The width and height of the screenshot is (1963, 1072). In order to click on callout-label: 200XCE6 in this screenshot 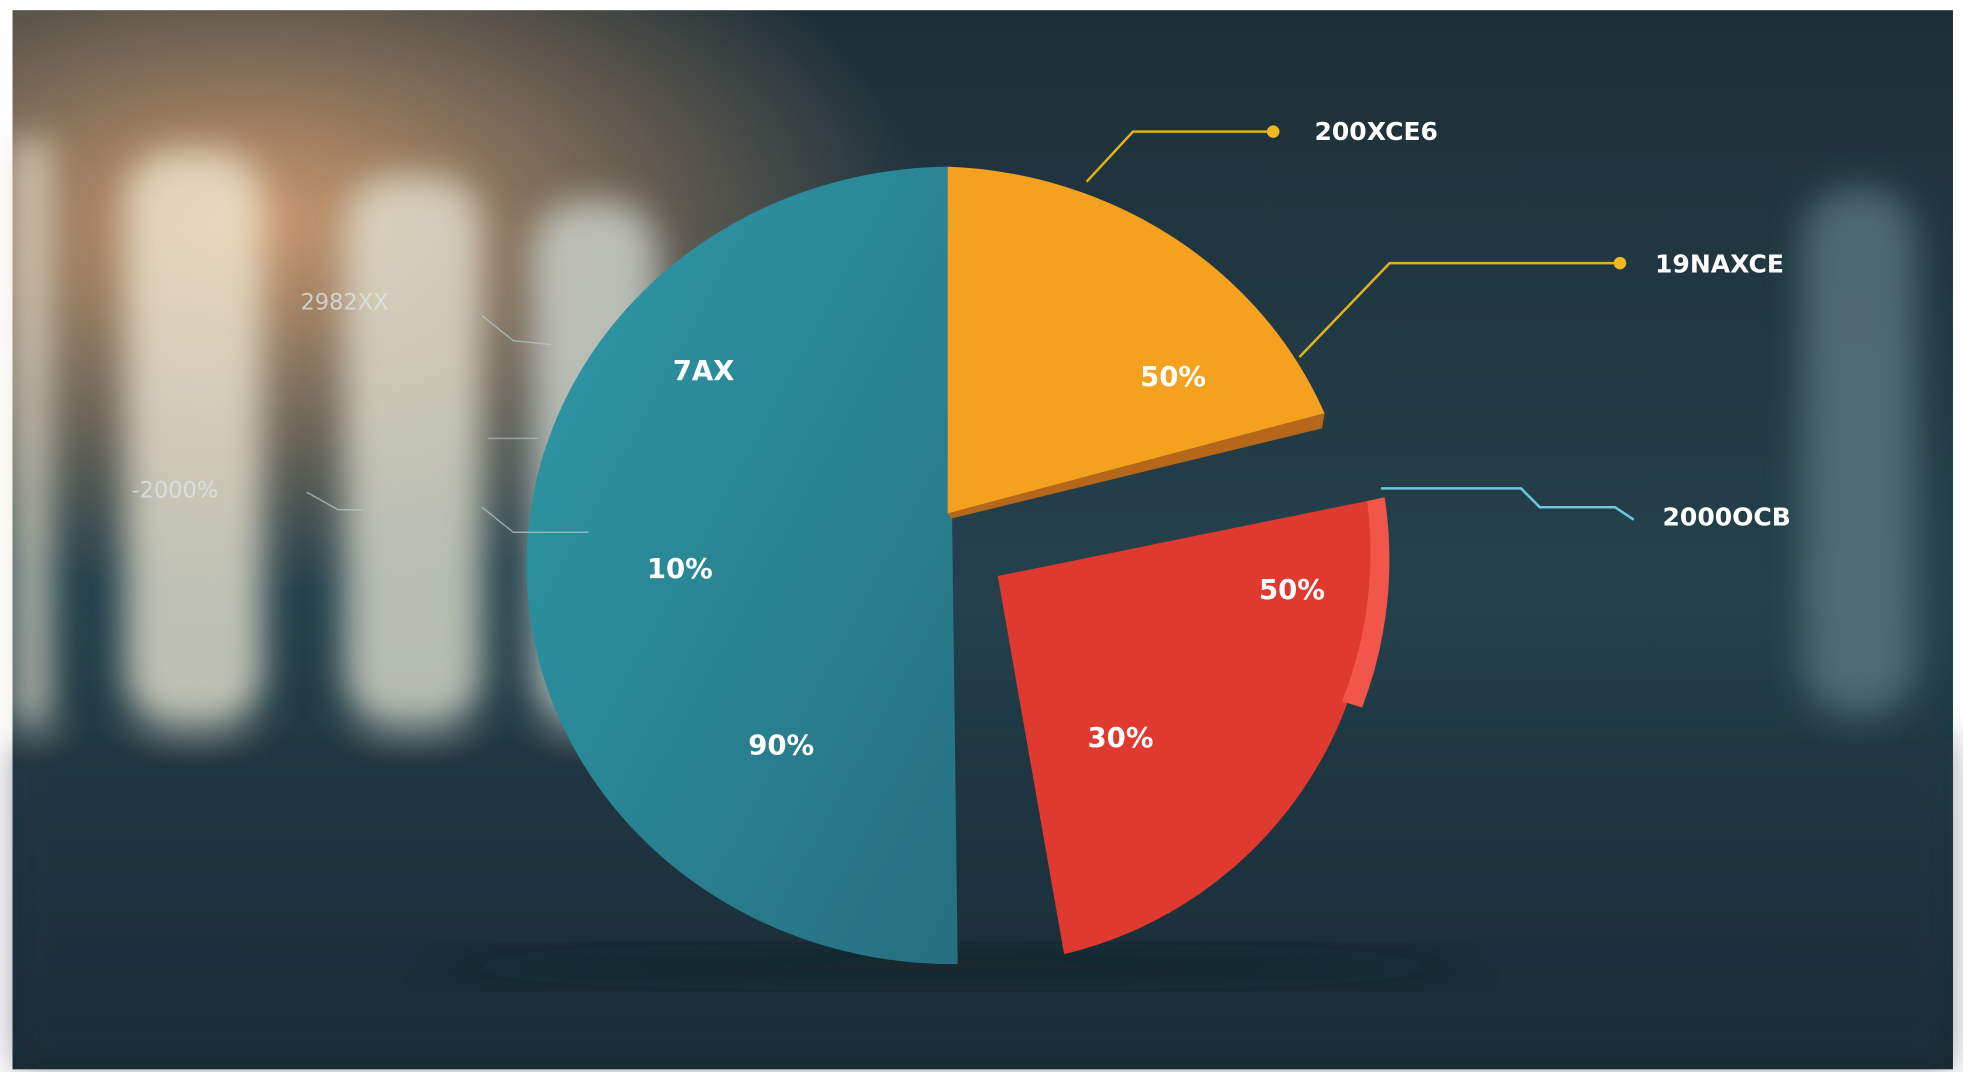, I will do `click(1376, 131)`.